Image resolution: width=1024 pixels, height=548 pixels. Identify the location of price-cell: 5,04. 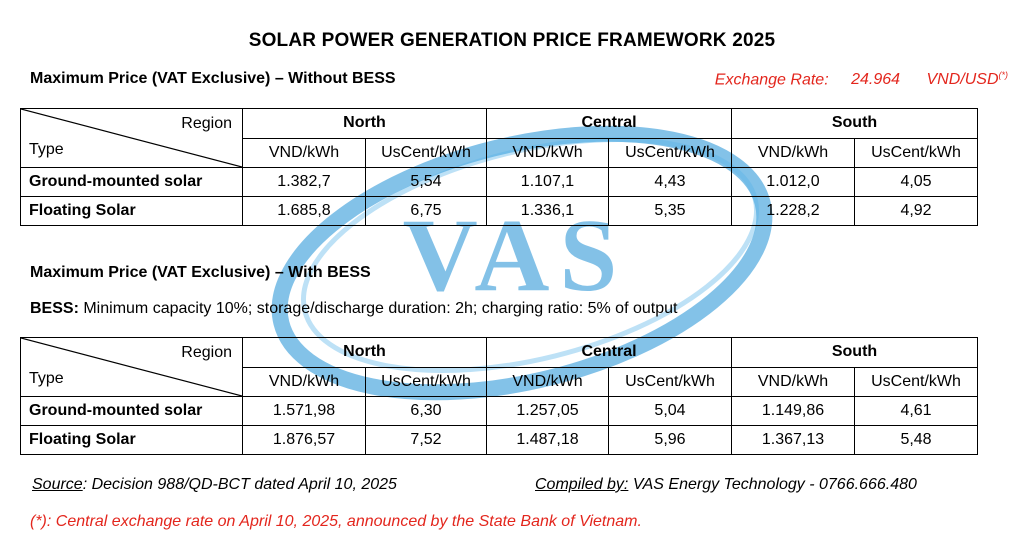
(670, 411).